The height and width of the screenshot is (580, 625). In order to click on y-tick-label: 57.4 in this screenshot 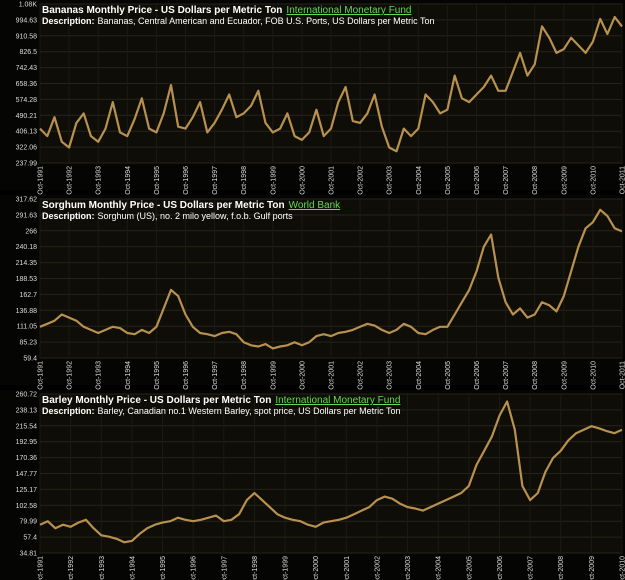, I will do `click(30, 538)`.